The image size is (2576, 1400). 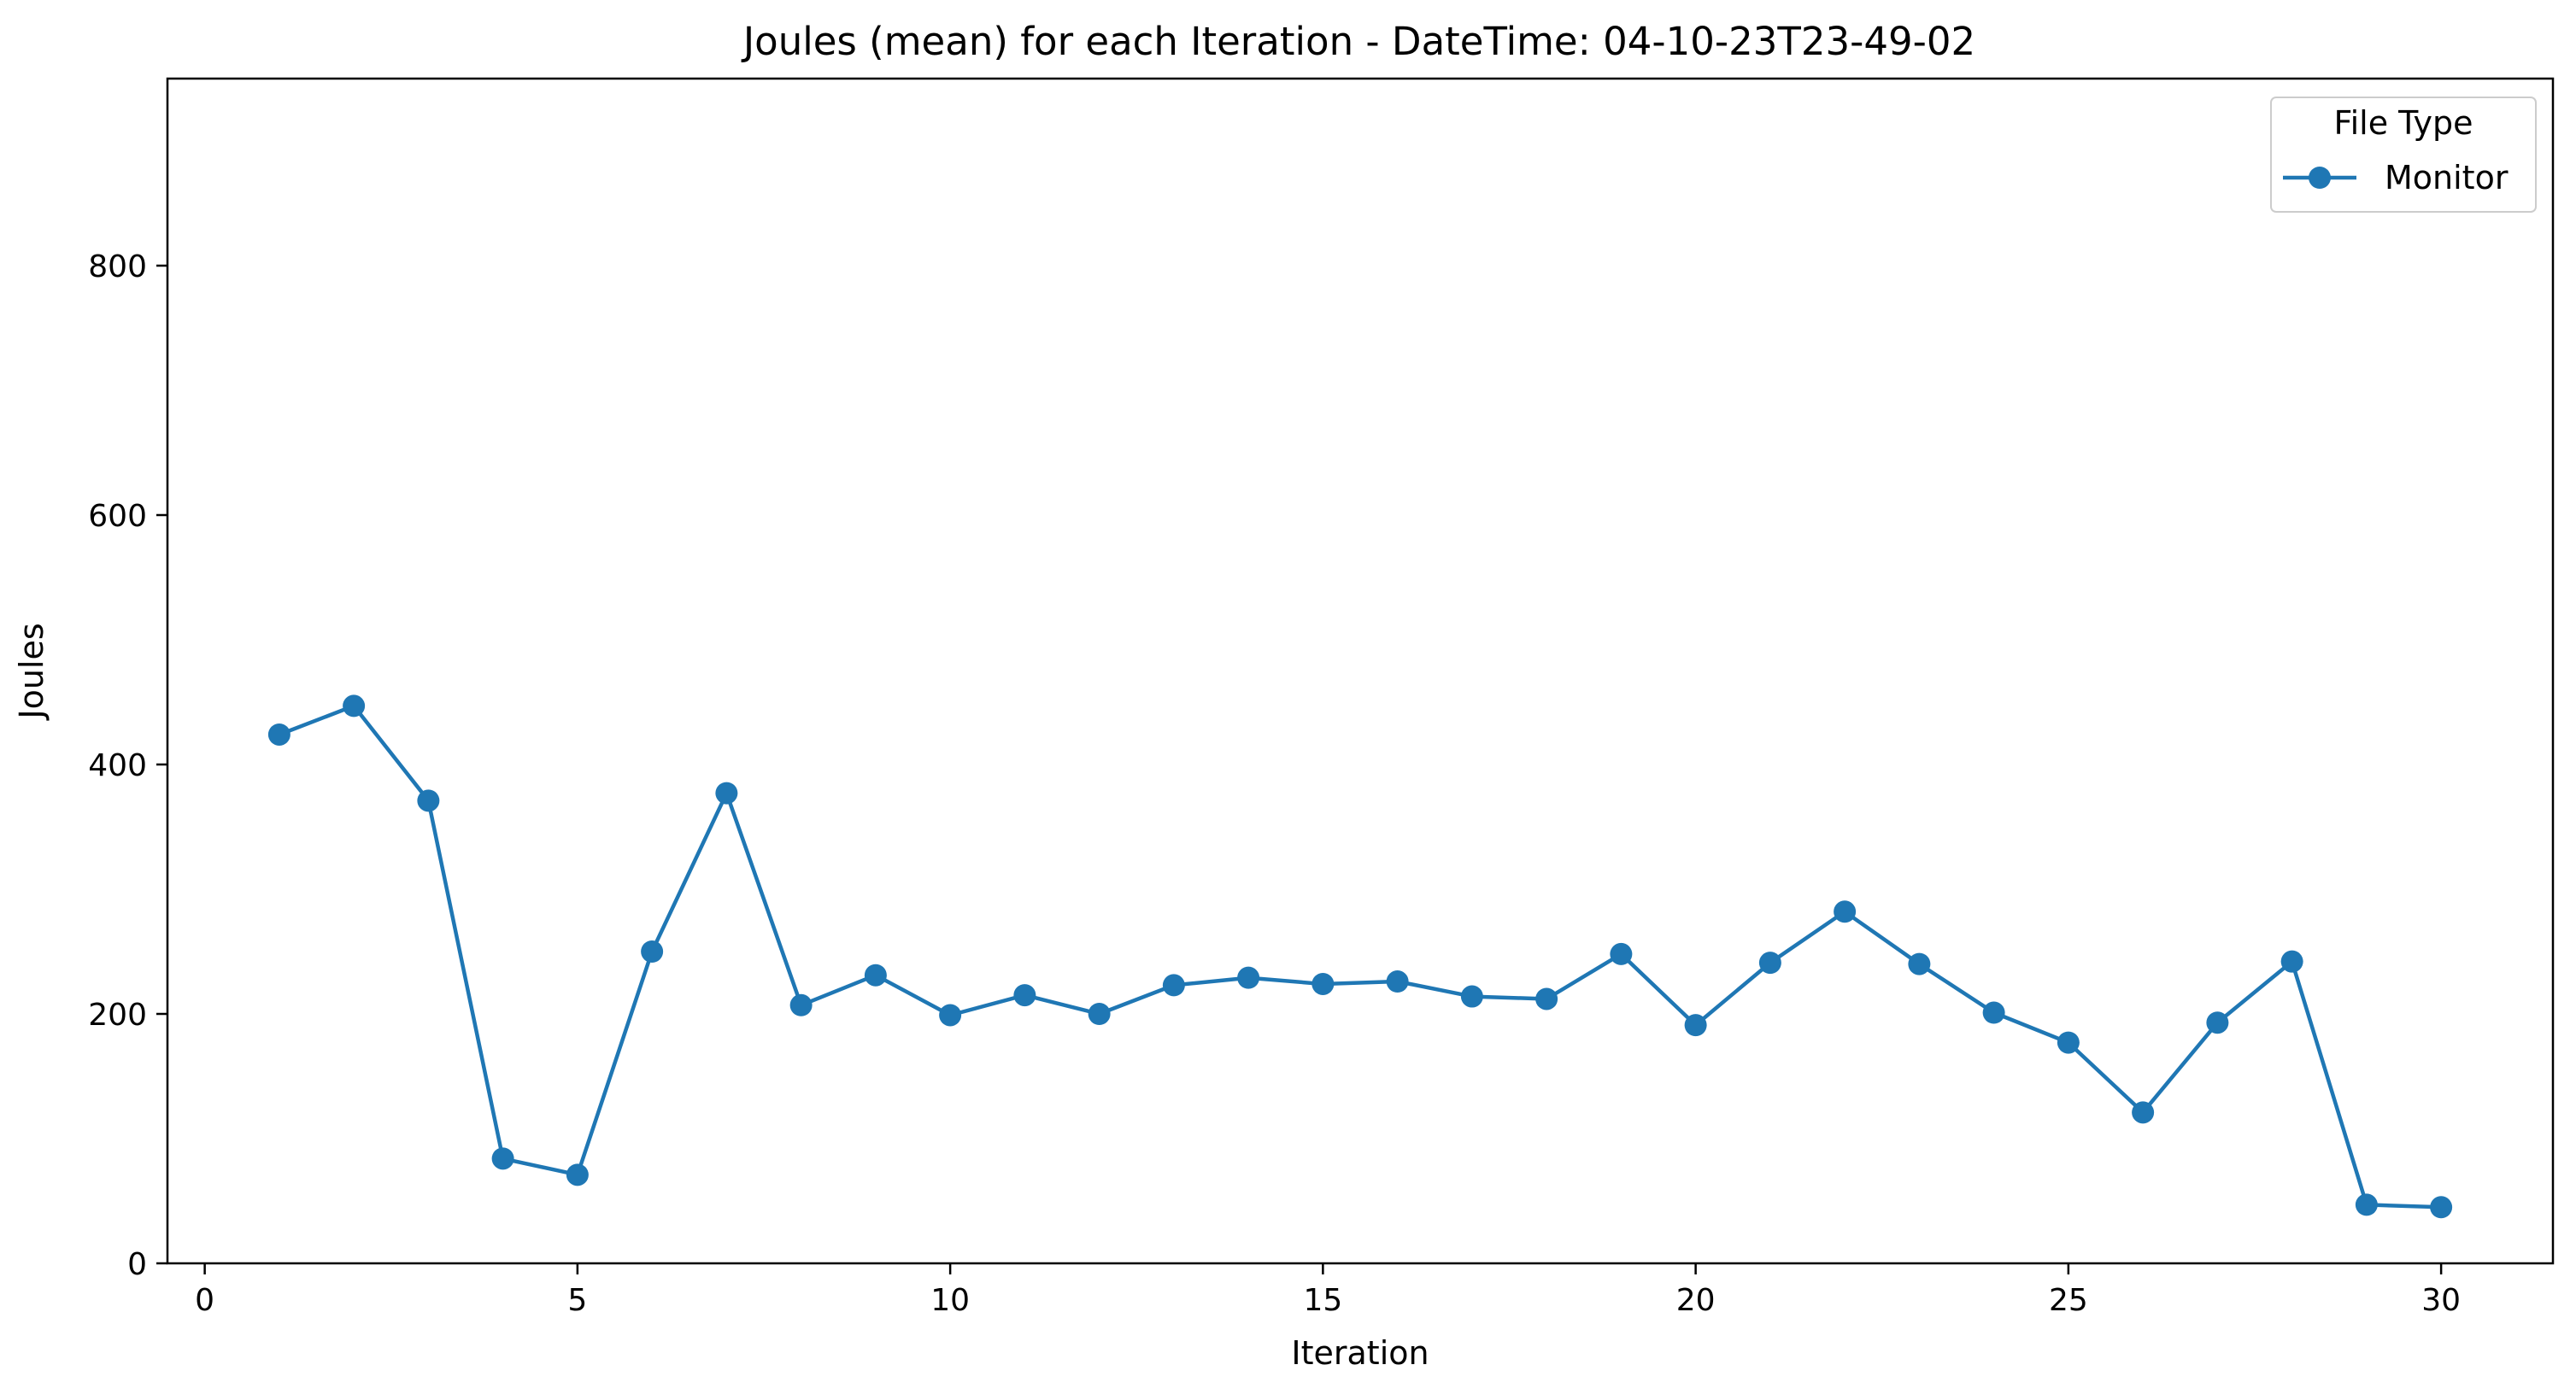 I want to click on y-axis-label: Joules, so click(x=31, y=671).